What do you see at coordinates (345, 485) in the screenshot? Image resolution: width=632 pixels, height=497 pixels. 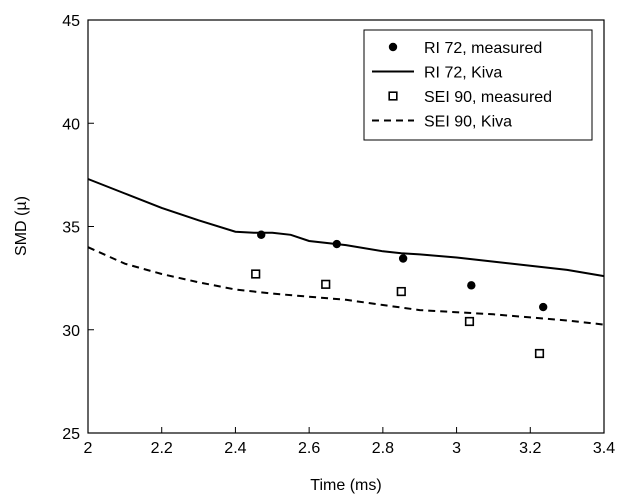 I see `x-axis-label: Time (ms)` at bounding box center [345, 485].